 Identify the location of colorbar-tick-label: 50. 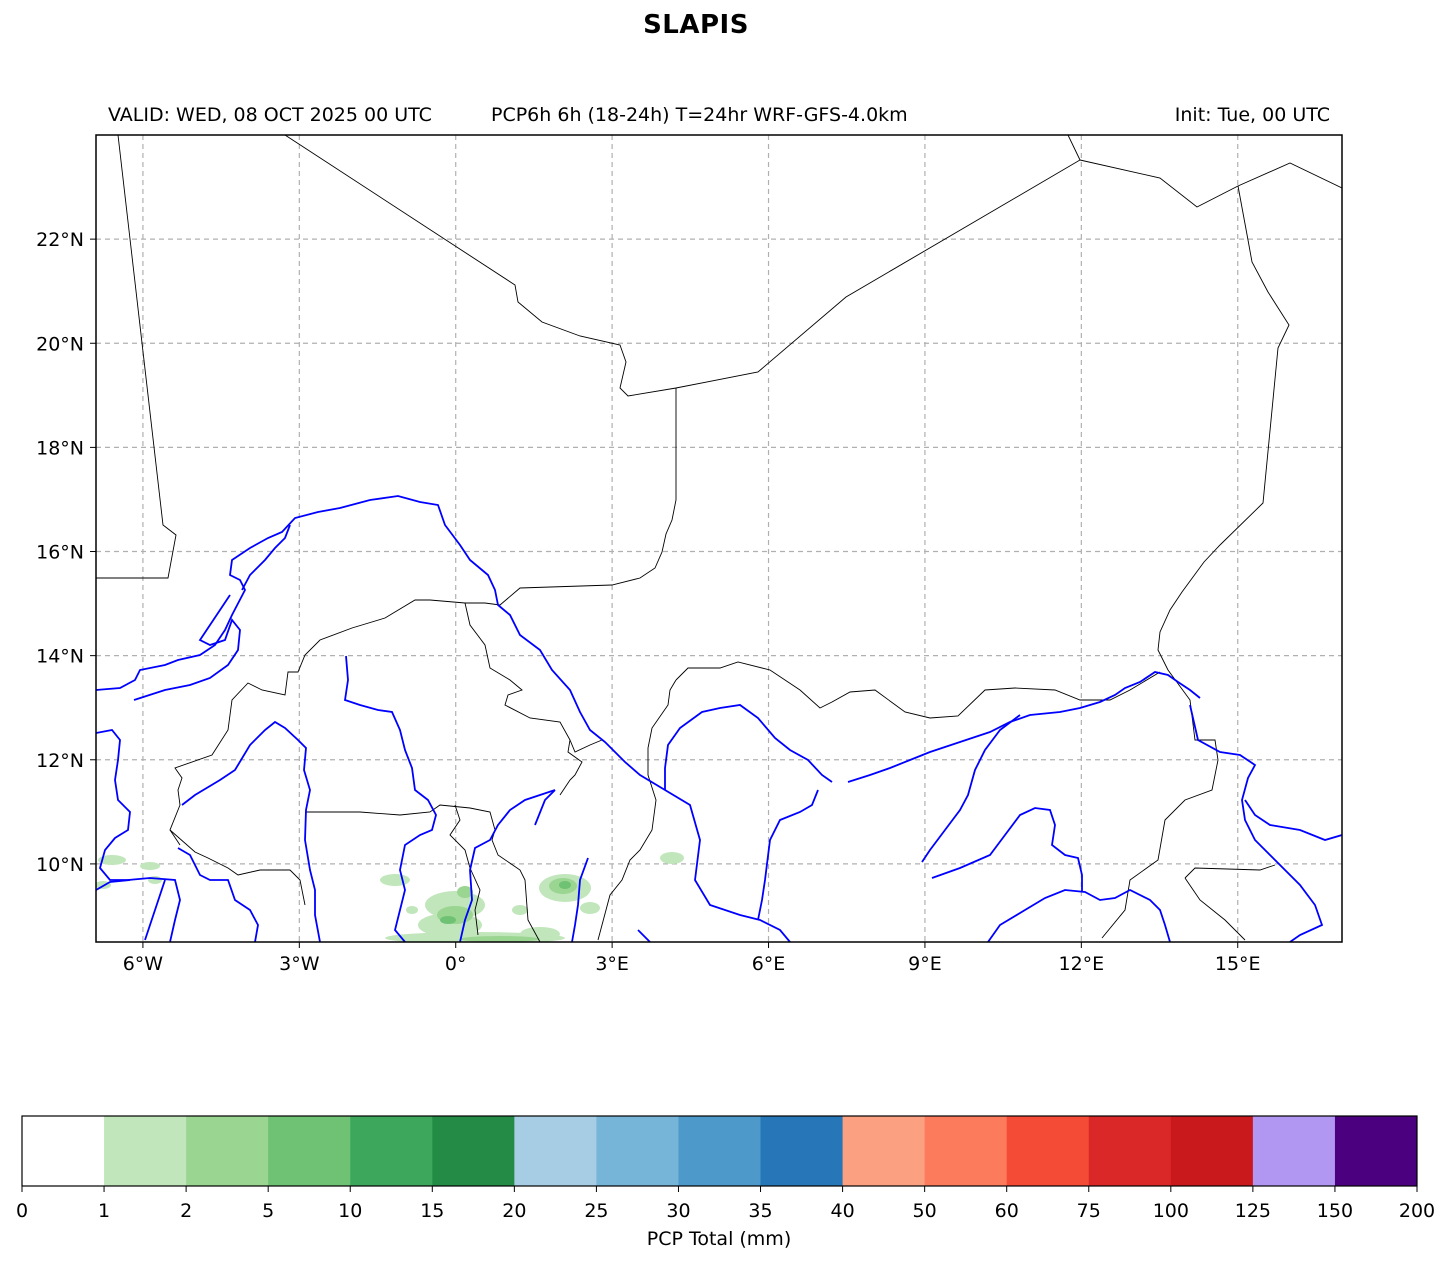
(925, 1211).